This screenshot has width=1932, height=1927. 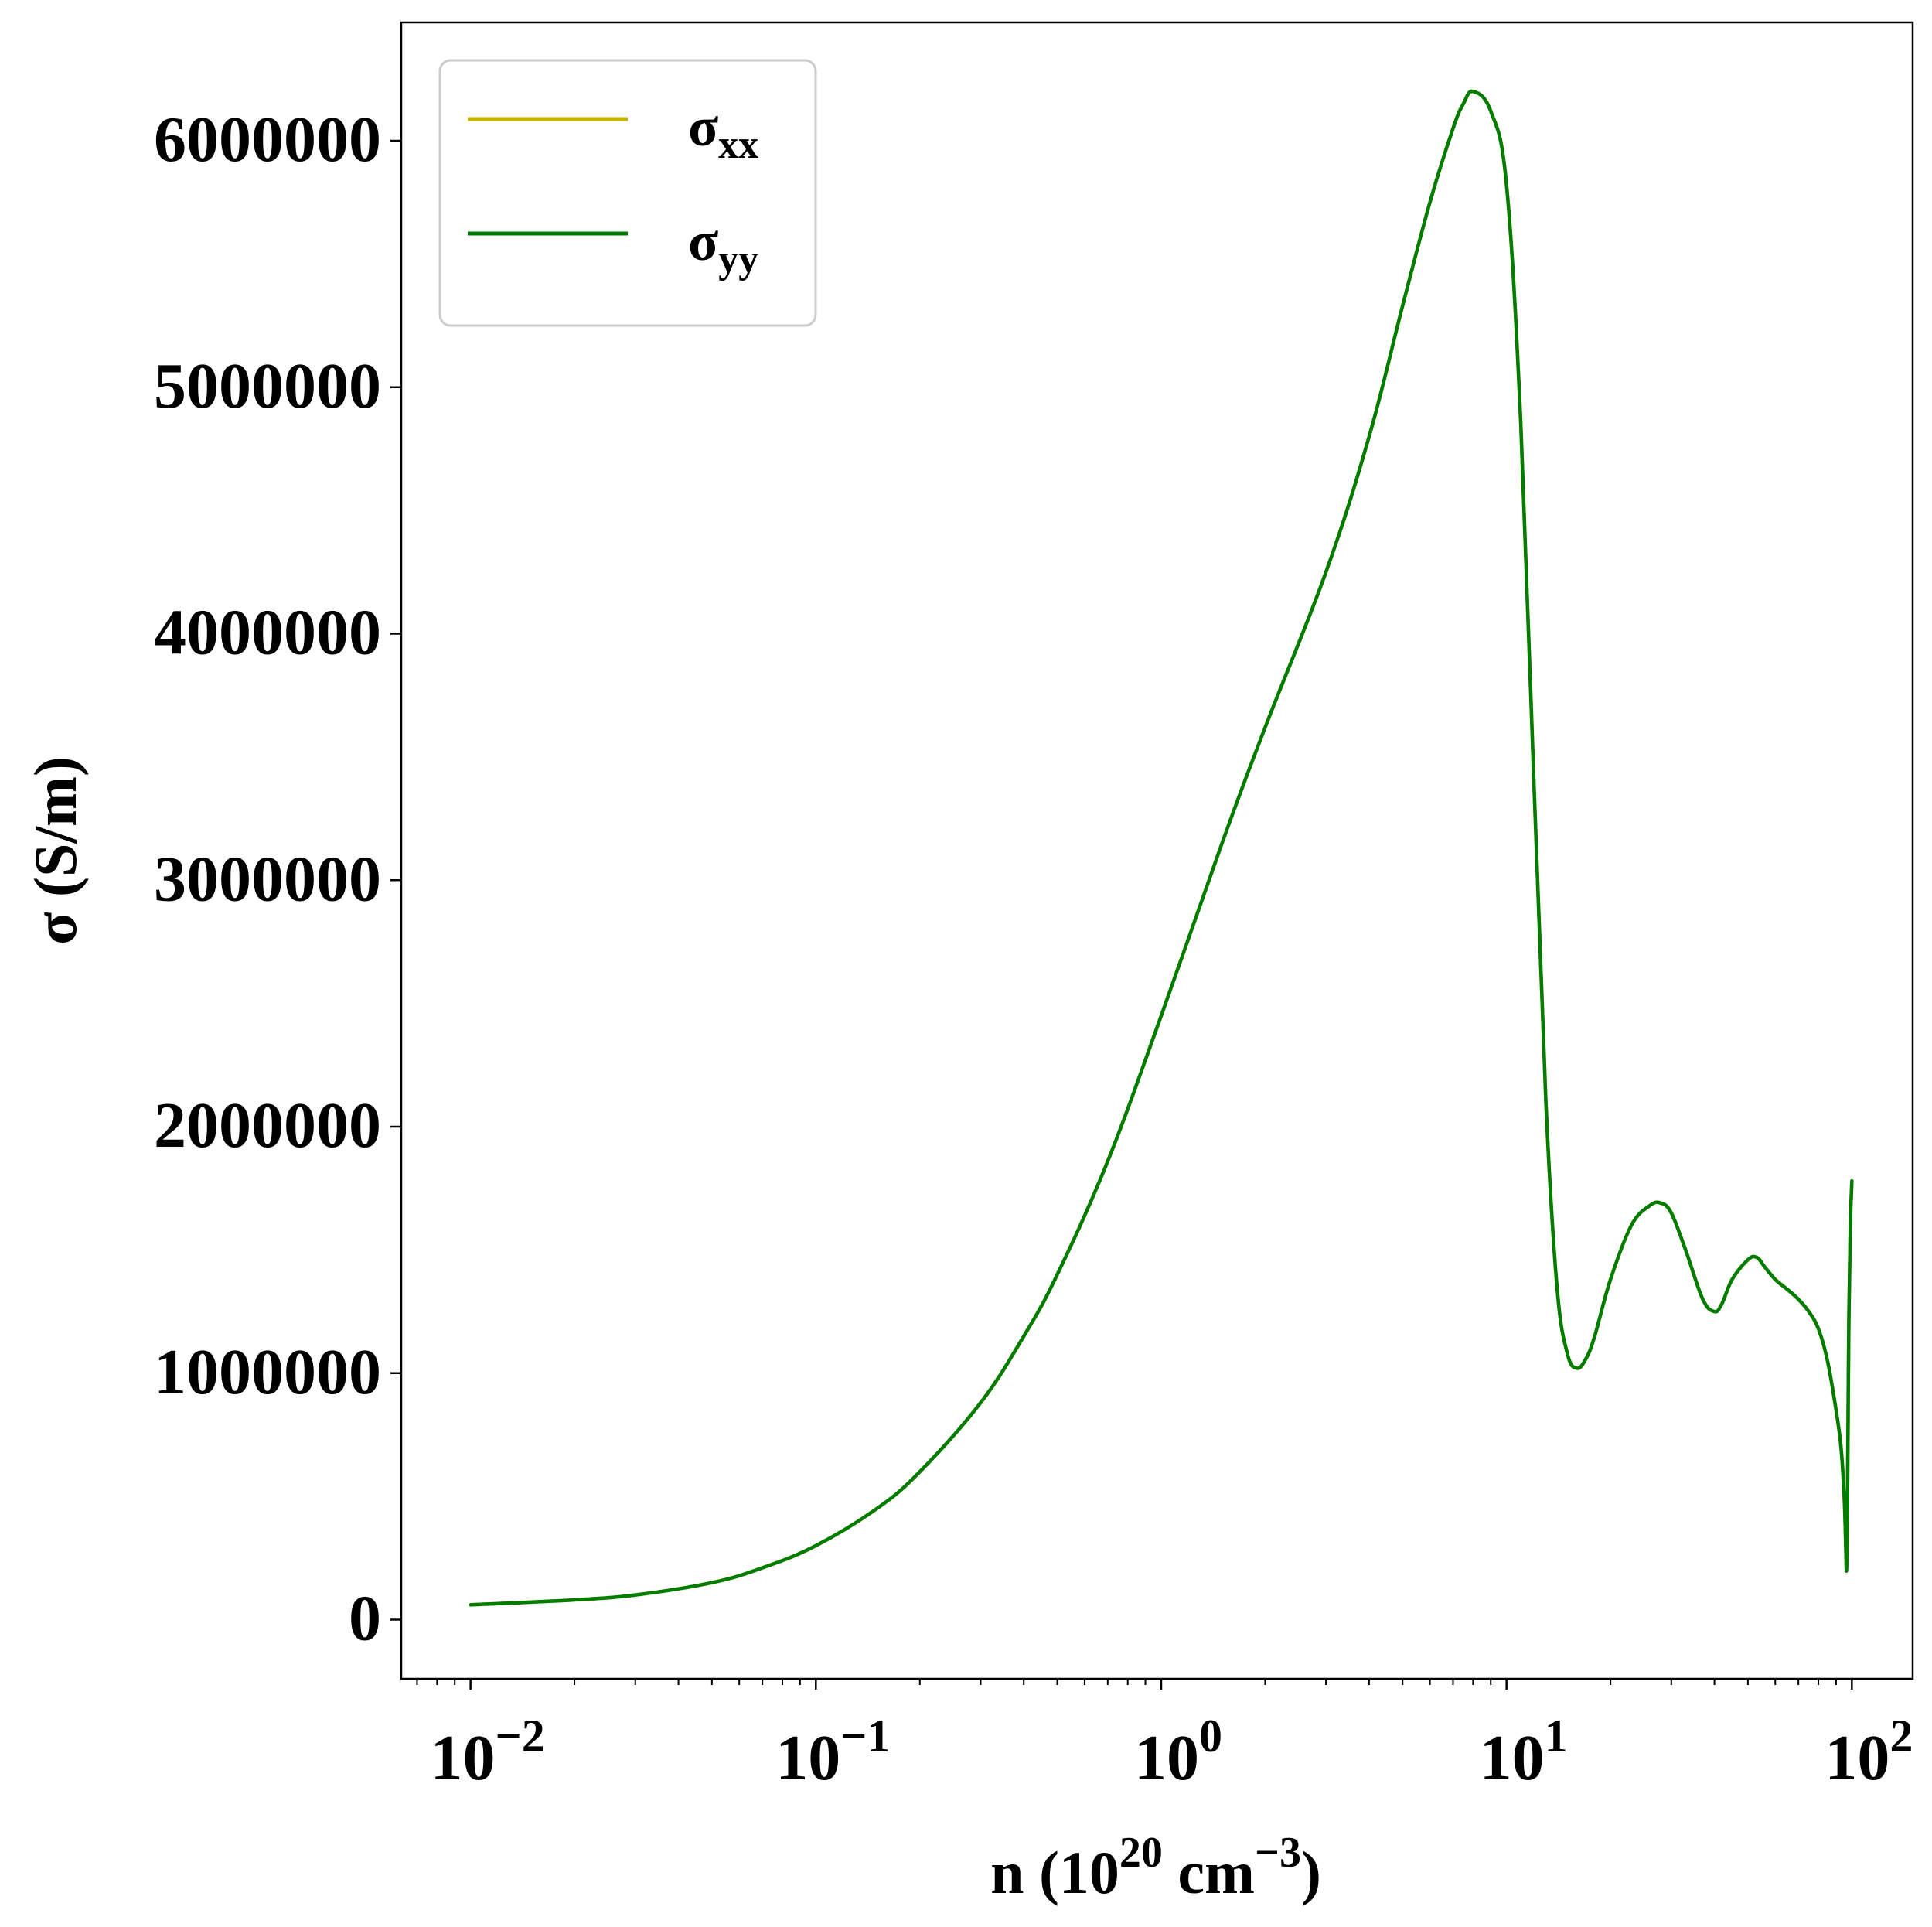 I want to click on y-tick-label: 3000000, so click(x=267, y=879).